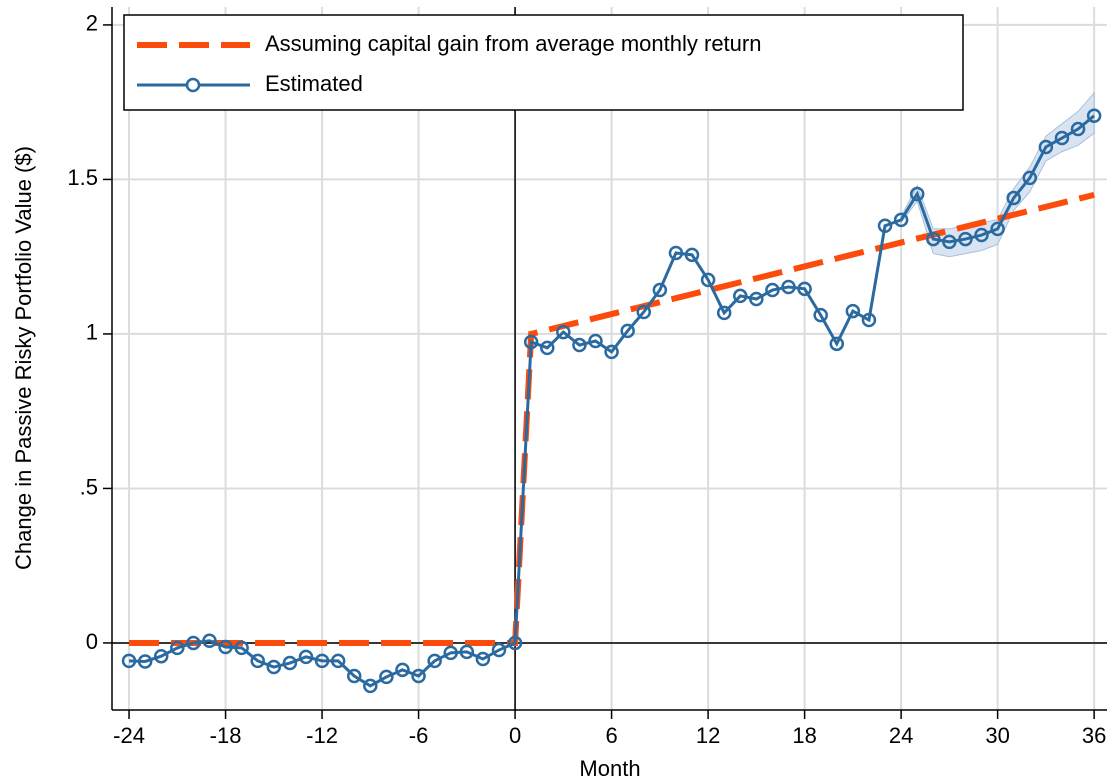 The width and height of the screenshot is (1115, 784). What do you see at coordinates (226, 735) in the screenshot?
I see `x-tick-label: -18` at bounding box center [226, 735].